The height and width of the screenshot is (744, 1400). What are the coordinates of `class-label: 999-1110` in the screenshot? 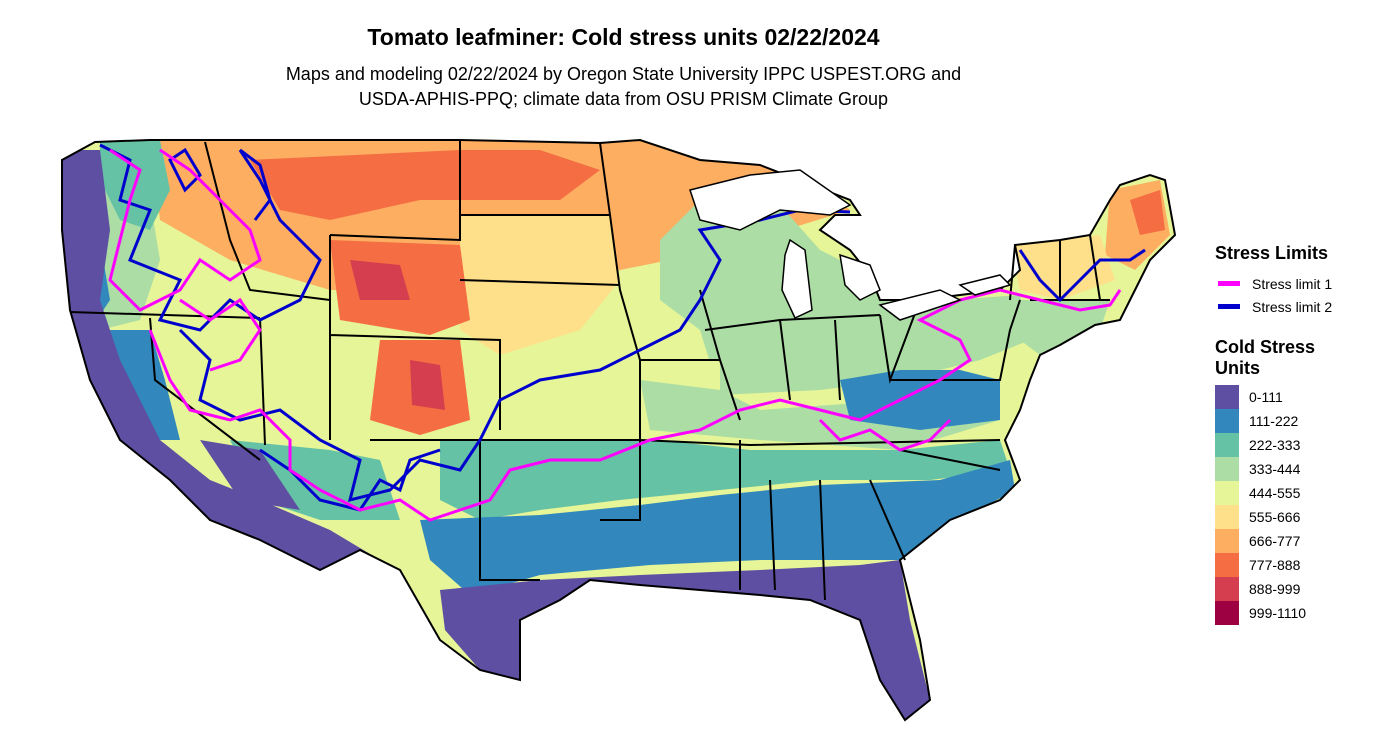 It's located at (1278, 613).